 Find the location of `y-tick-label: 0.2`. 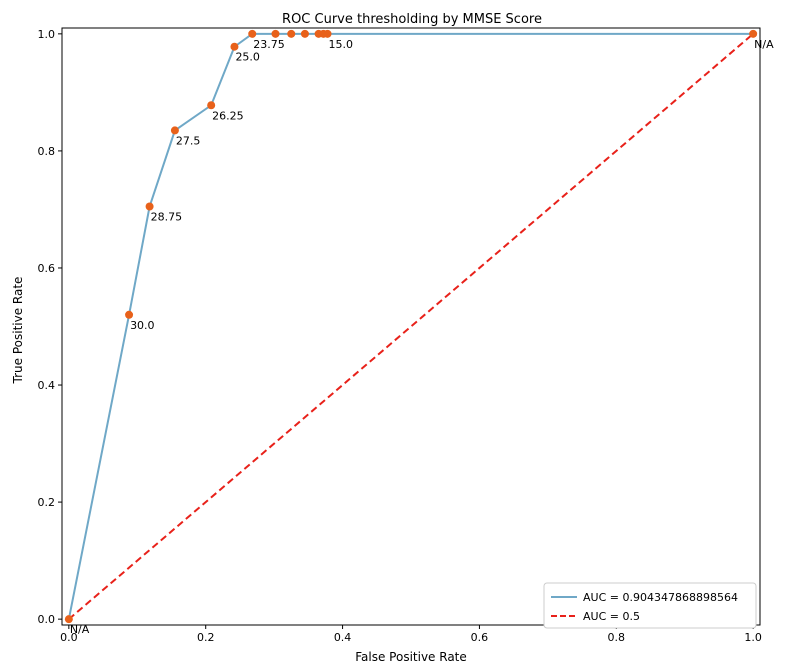

y-tick-label: 0.2 is located at coordinates (47, 502).